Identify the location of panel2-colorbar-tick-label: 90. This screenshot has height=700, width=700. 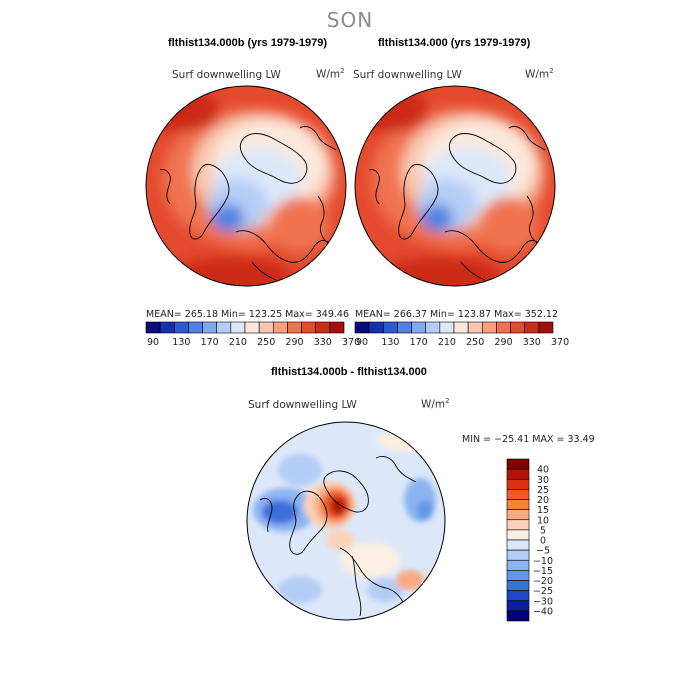
(362, 342).